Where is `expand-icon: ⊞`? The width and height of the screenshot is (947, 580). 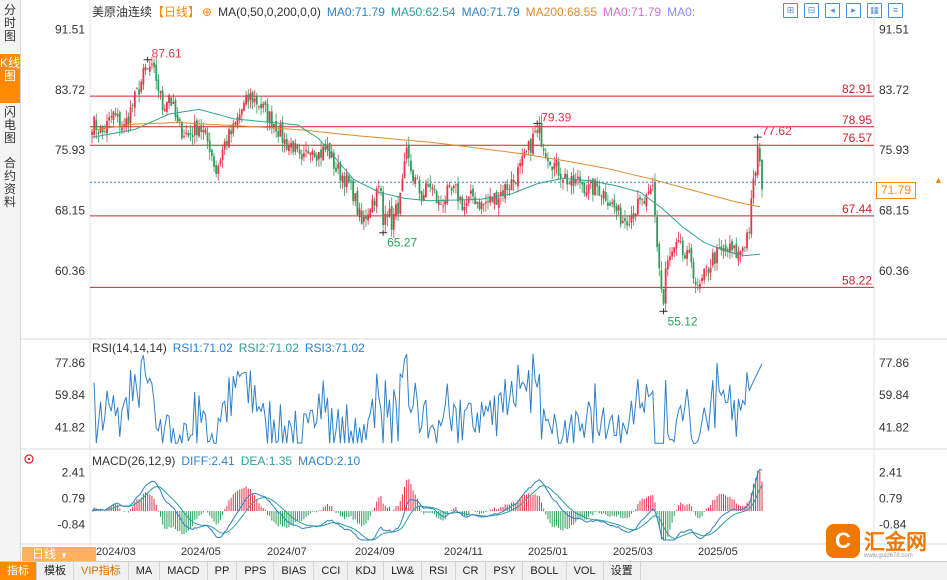
expand-icon: ⊞ is located at coordinates (790, 10).